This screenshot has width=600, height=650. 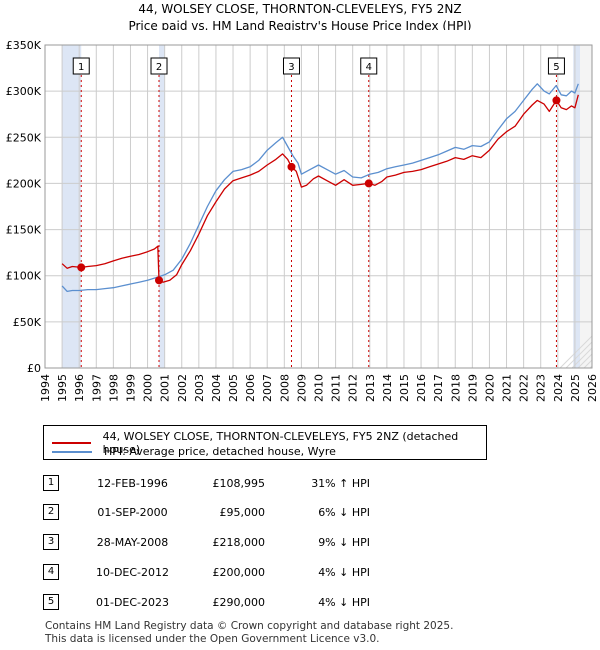 What do you see at coordinates (300, 574) in the screenshot?
I see `table-row: 4 10-DEC-2012 £200,000 4% ↓ HPI` at bounding box center [300, 574].